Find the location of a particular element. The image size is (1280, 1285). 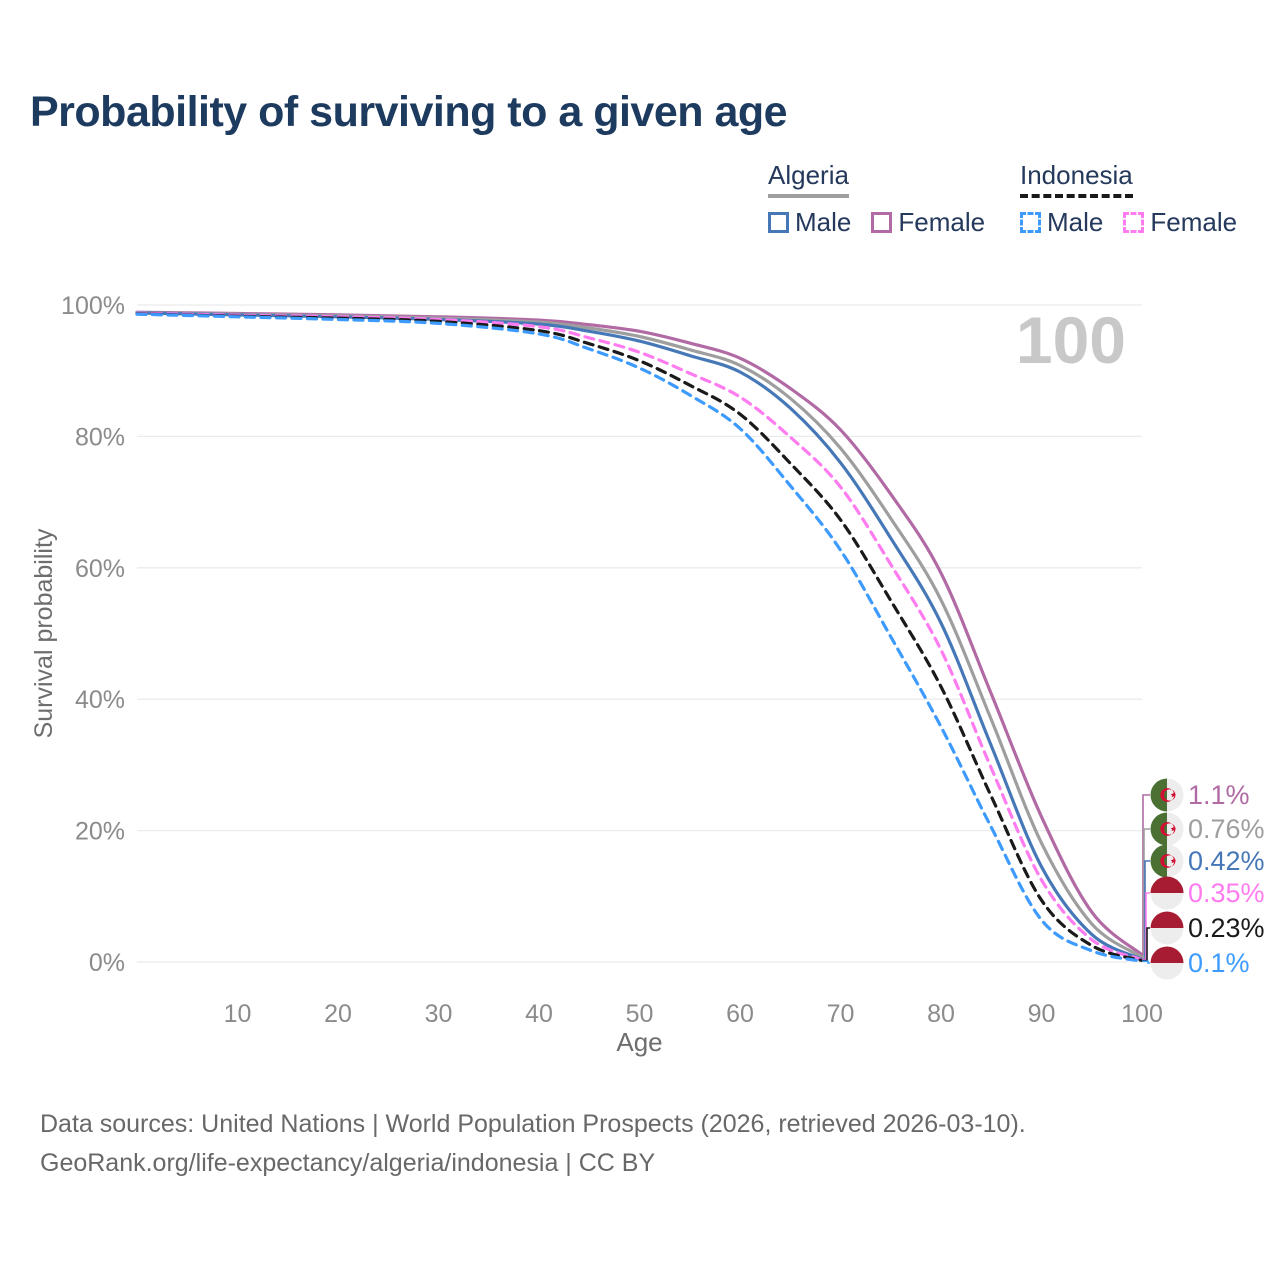

legend-item-algeria-male: Male is located at coordinates (809, 222).